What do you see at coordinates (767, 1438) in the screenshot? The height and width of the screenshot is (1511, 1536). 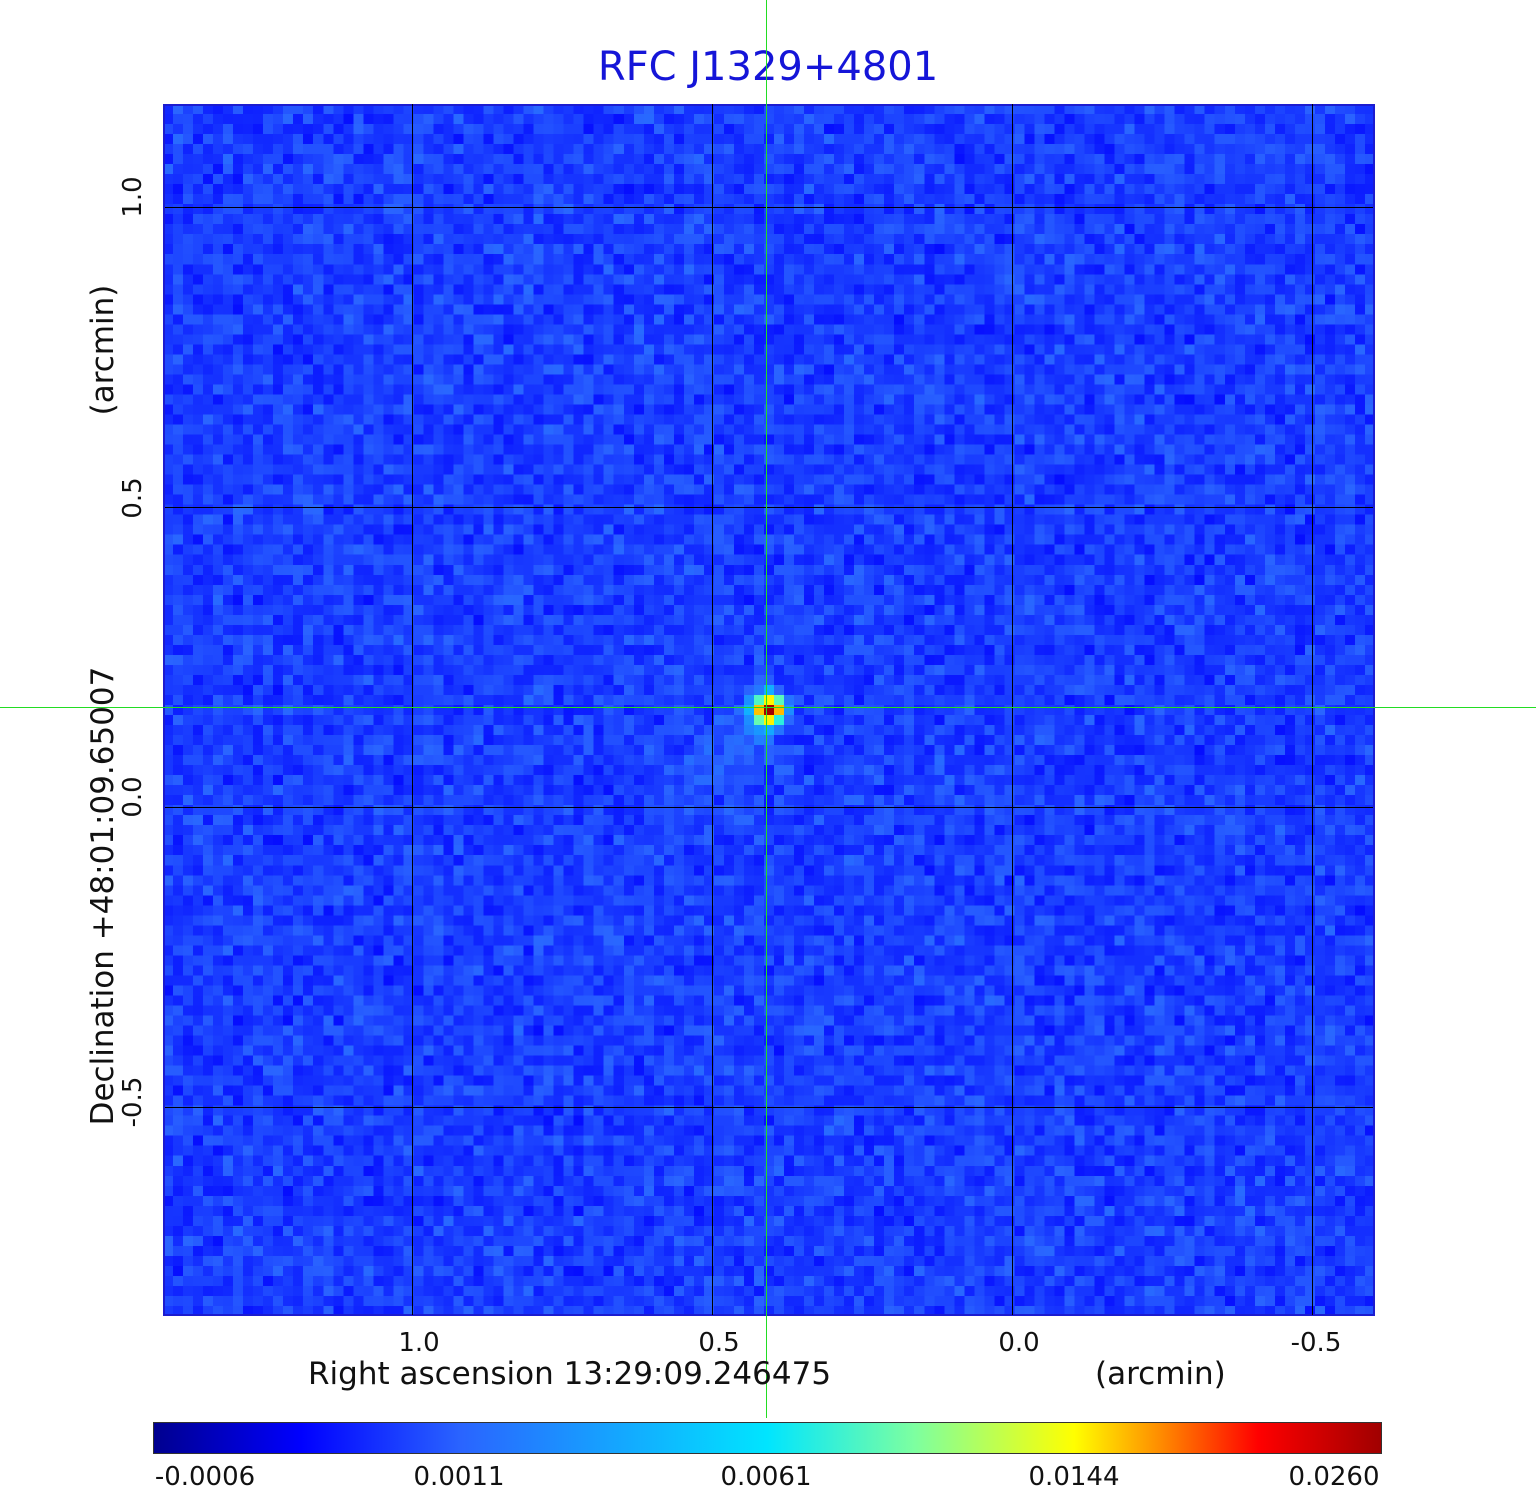 I see `colorbar` at bounding box center [767, 1438].